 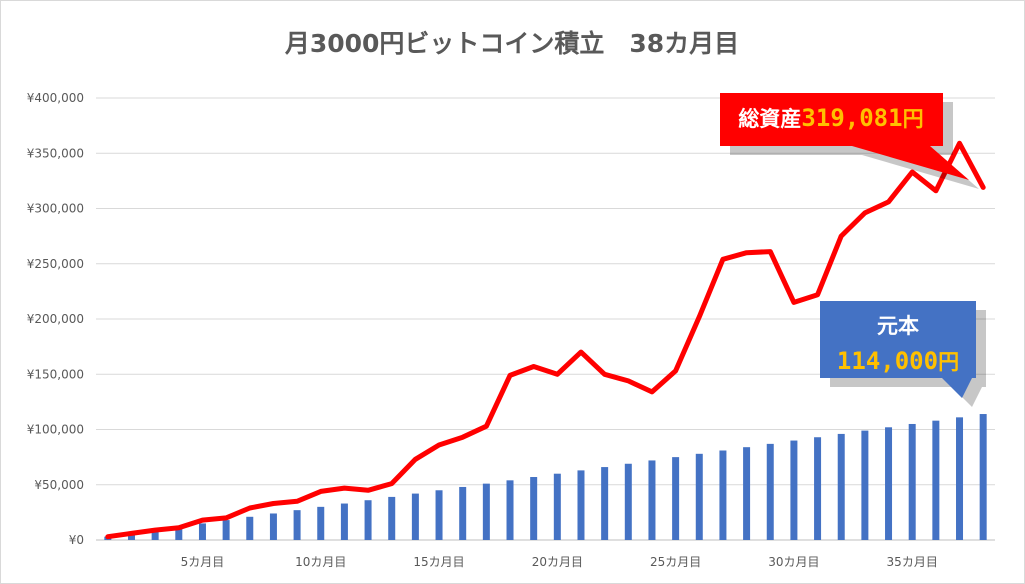 What do you see at coordinates (793, 562) in the screenshot?
I see `x-tick-label: 30カ月目` at bounding box center [793, 562].